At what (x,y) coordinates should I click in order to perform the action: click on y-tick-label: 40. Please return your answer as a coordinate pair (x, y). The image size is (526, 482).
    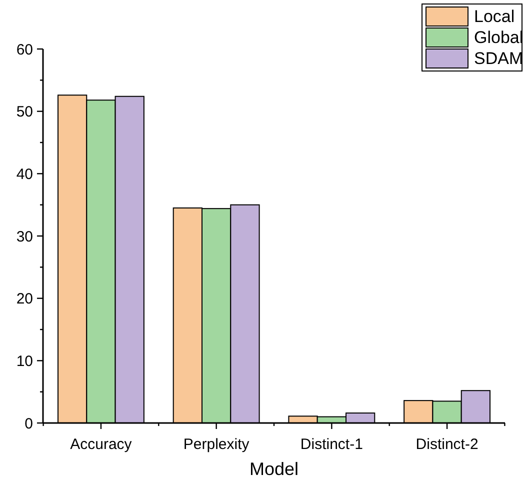
    Looking at the image, I should click on (24, 174).